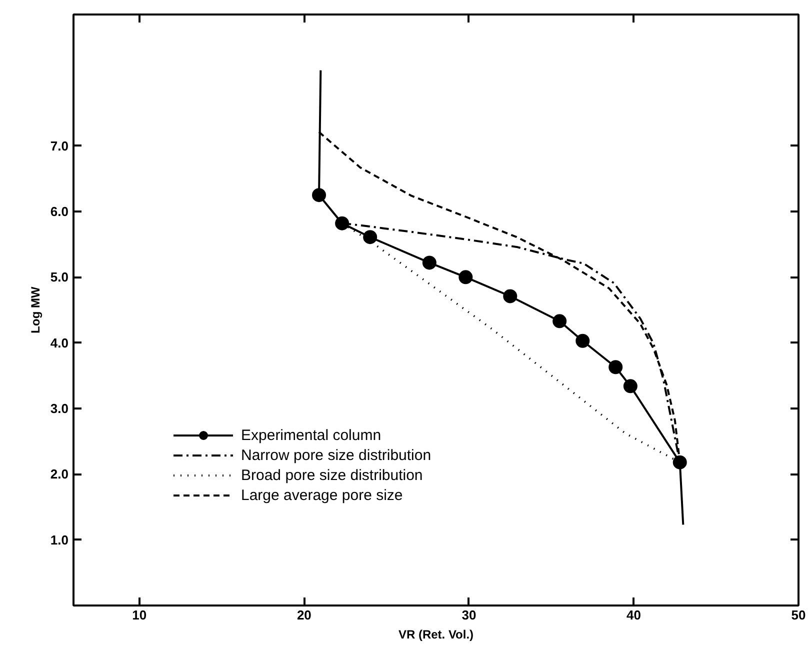 This screenshot has width=810, height=661. I want to click on y-tick-label: 5.0, so click(59, 277).